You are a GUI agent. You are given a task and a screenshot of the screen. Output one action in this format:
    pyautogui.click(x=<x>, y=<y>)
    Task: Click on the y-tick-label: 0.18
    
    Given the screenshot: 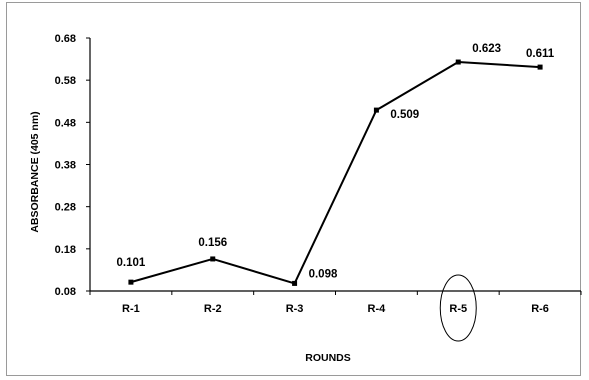 What is the action you would take?
    pyautogui.click(x=65, y=250)
    